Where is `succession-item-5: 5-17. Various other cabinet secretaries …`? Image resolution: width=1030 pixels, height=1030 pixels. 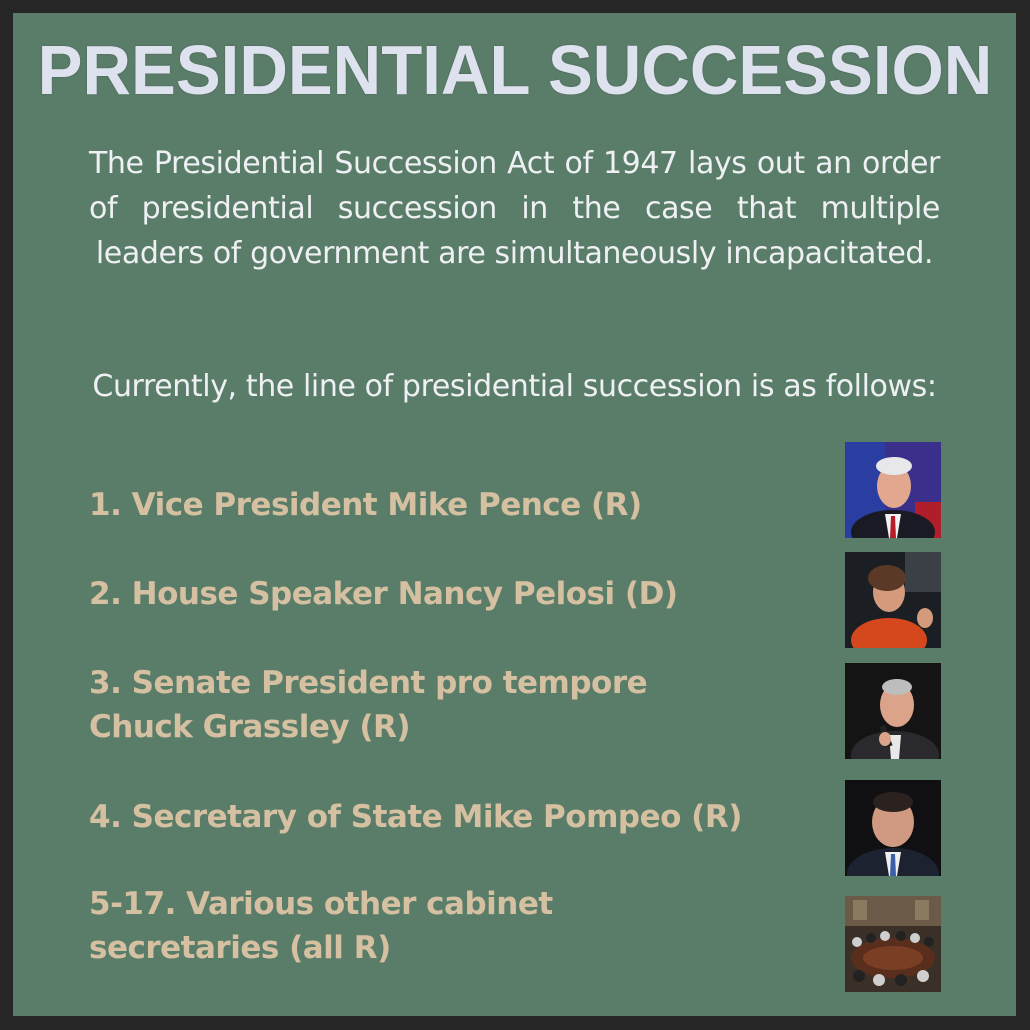 succession-item-5: 5-17. Various other cabinet secretaries … is located at coordinates (449, 926).